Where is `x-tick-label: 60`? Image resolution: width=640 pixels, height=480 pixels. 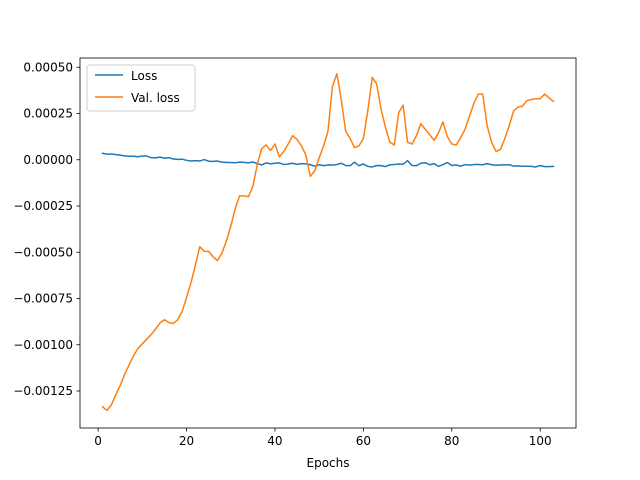
x-tick-label: 60 is located at coordinates (363, 441).